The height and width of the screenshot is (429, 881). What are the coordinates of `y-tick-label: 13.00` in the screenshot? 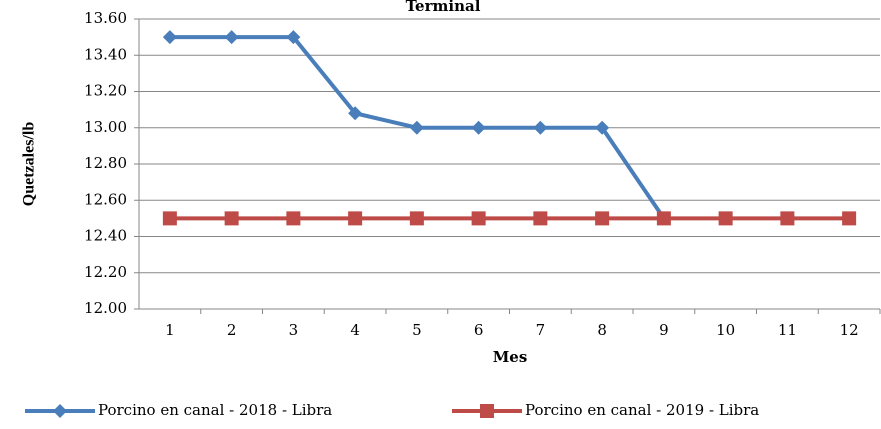 It's located at (105, 127).